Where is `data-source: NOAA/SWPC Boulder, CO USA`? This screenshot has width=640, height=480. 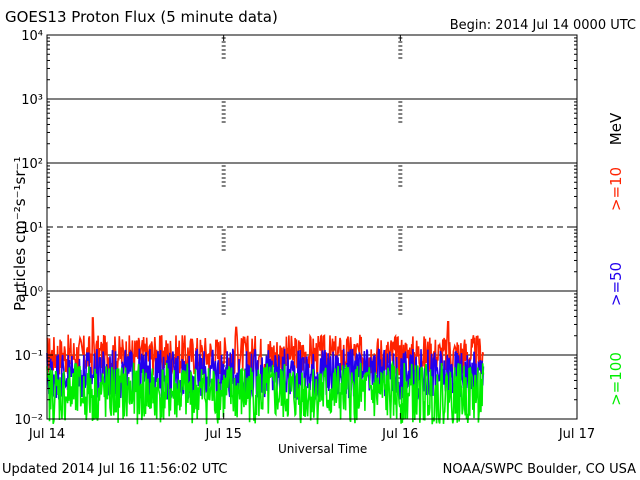 data-source: NOAA/SWPC Boulder, CO USA is located at coordinates (539, 469).